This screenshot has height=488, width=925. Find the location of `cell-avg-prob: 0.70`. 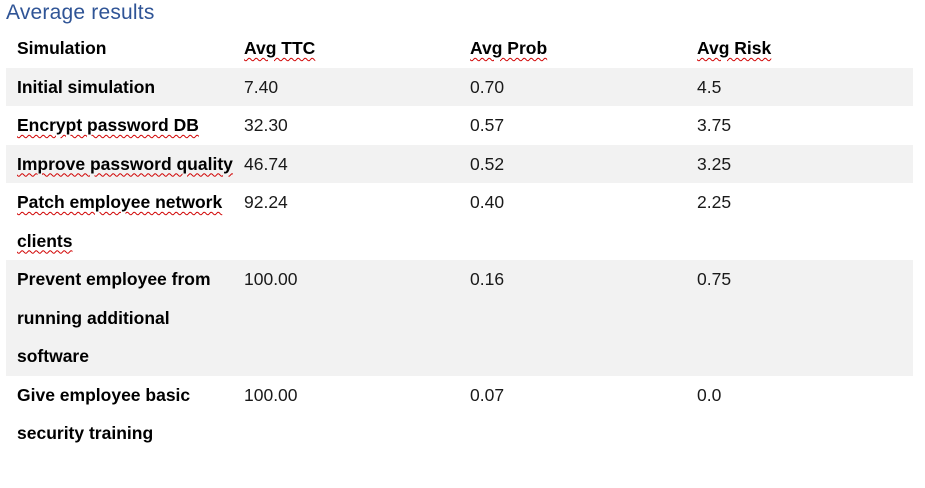

cell-avg-prob: 0.70 is located at coordinates (572, 86).